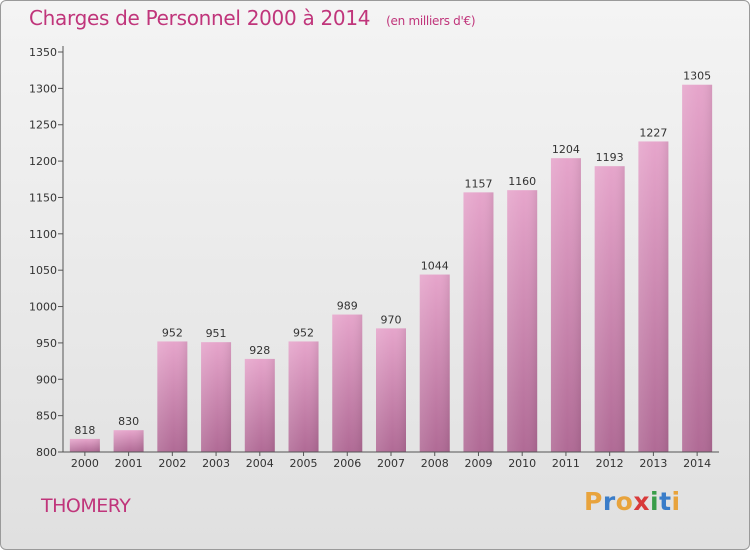 Image resolution: width=750 pixels, height=550 pixels. I want to click on y-tick-label: 1100, so click(43, 234).